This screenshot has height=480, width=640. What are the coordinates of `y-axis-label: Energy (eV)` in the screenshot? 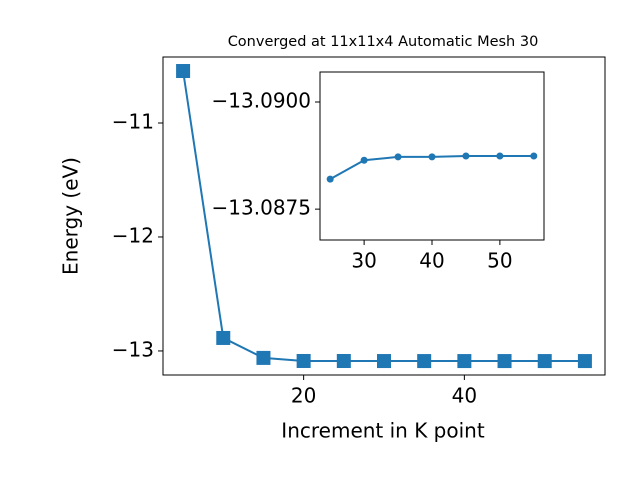 It's located at (71, 216).